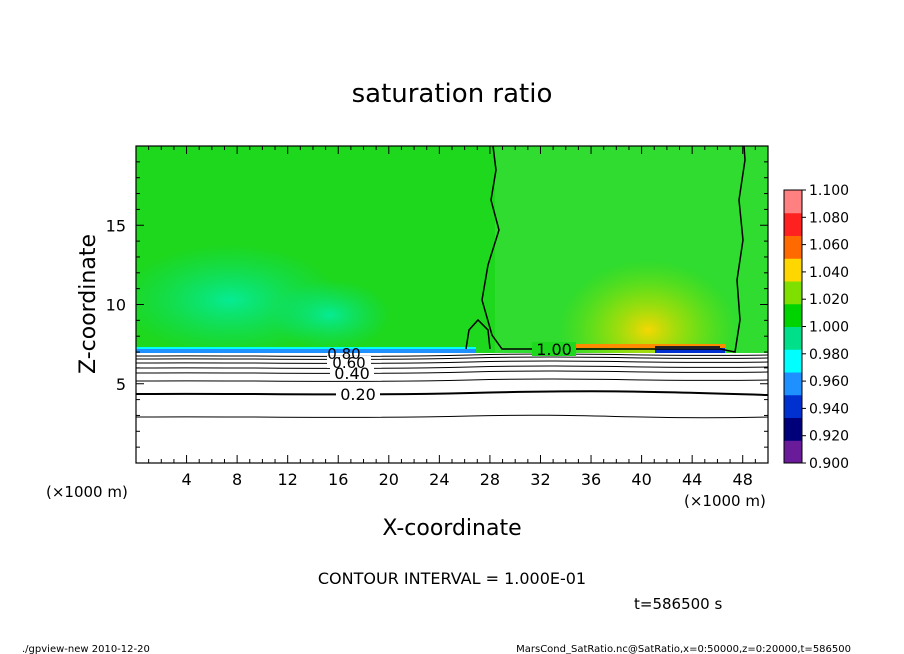 This screenshot has width=904, height=654. Describe the element at coordinates (829, 218) in the screenshot. I see `colorbar-label: 1.080` at that location.